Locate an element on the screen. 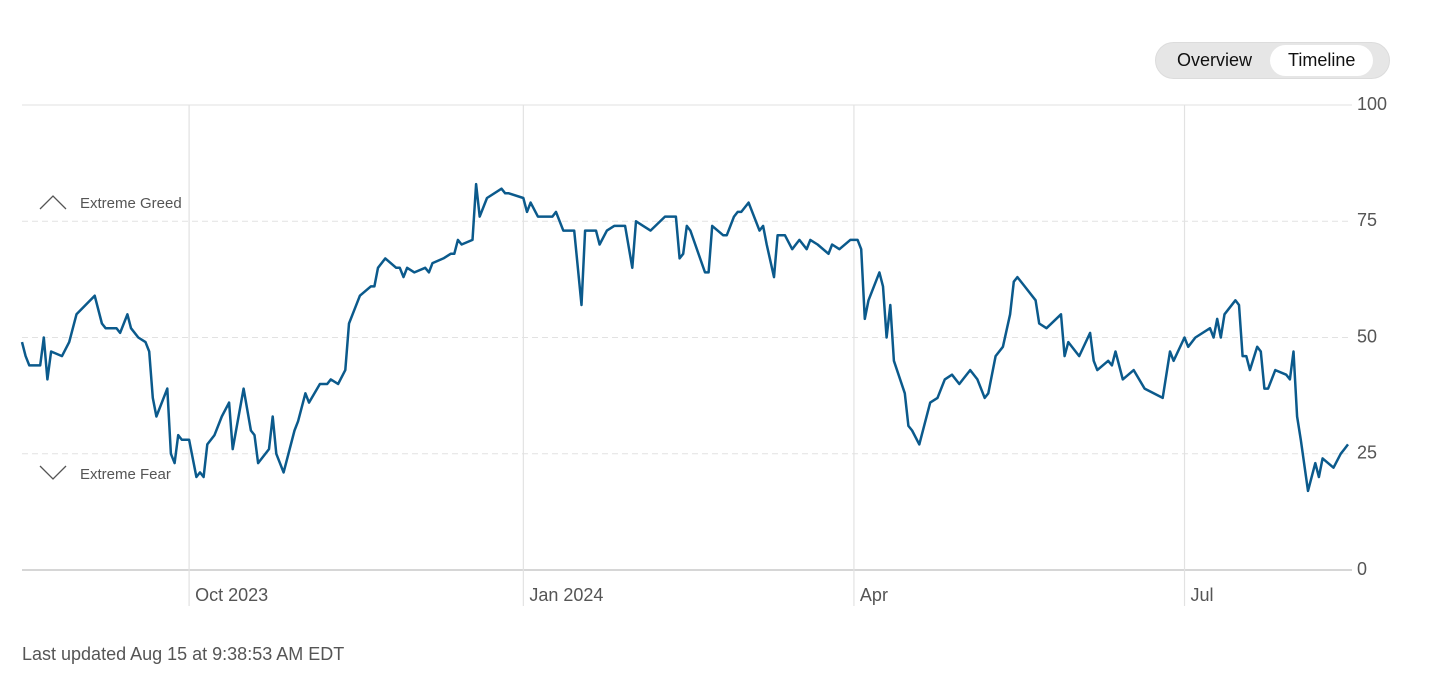  x-tick-label: Jan 2024 is located at coordinates (566, 595).